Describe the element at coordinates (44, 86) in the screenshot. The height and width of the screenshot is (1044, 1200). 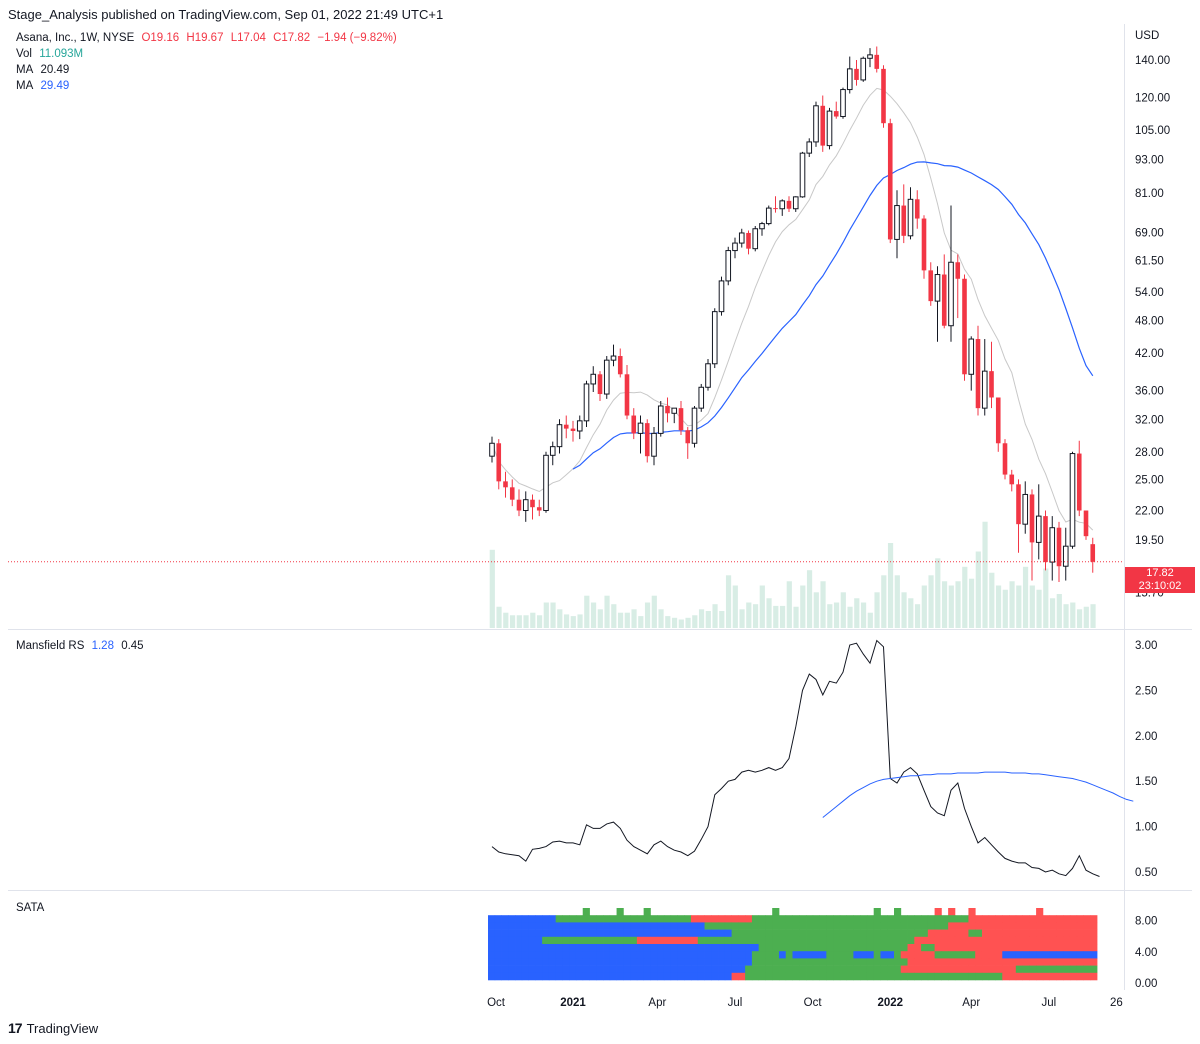
I see `ma2-legend: MA 29.49` at that location.